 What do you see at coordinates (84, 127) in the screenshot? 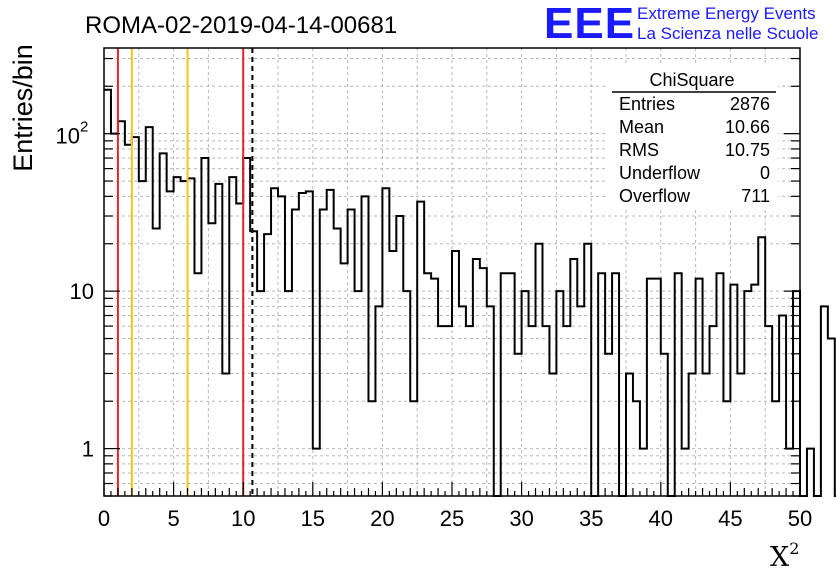
I see `y-tick-label-exponent: 2` at bounding box center [84, 127].